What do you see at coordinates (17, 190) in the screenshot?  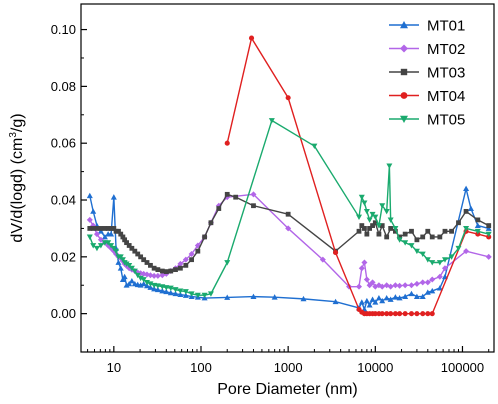 I see `y-axis-title-main: dV/d(logd) (cm` at bounding box center [17, 190].